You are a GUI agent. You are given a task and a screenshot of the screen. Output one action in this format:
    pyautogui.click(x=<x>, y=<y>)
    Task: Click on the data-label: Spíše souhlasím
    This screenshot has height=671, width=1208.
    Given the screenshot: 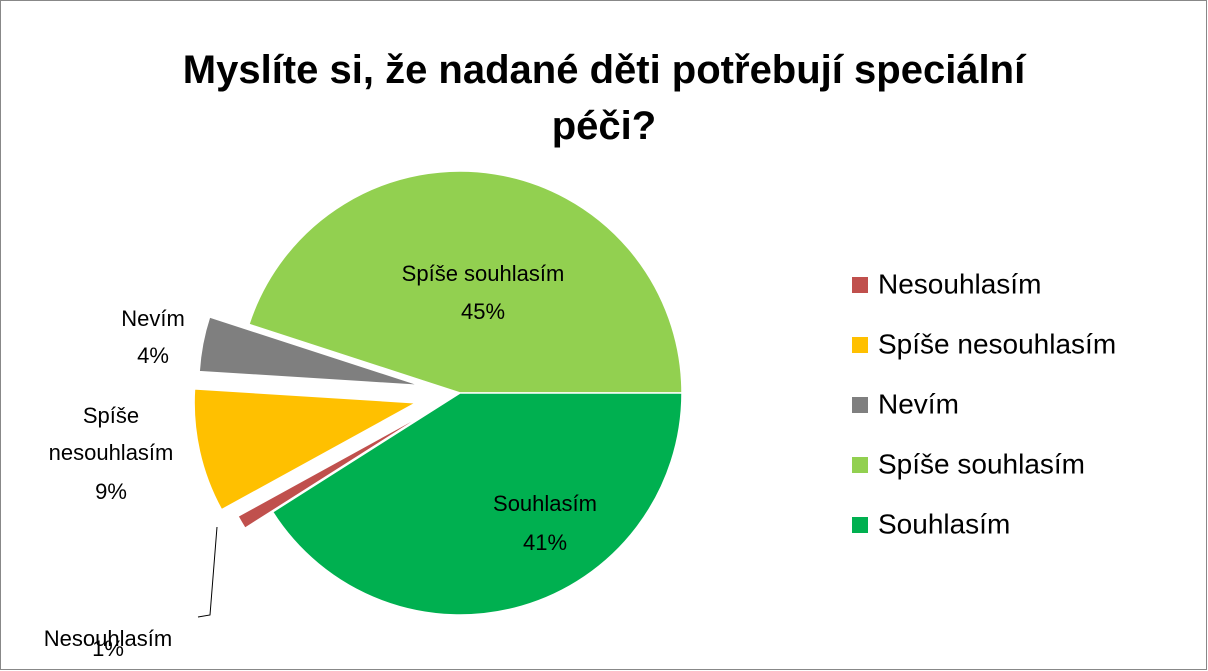 What is the action you would take?
    pyautogui.click(x=483, y=273)
    